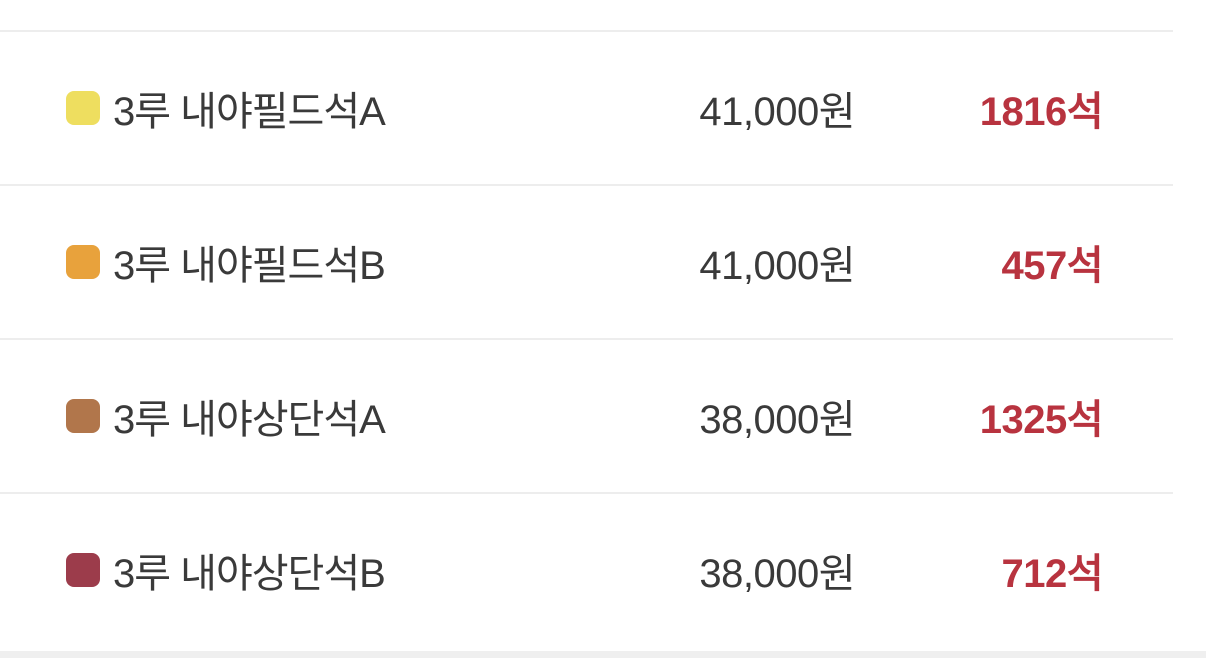 Image resolution: width=1206 pixels, height=658 pixels. Describe the element at coordinates (1041, 420) in the screenshot. I see `seat-remaining-count: 1325석` at that location.